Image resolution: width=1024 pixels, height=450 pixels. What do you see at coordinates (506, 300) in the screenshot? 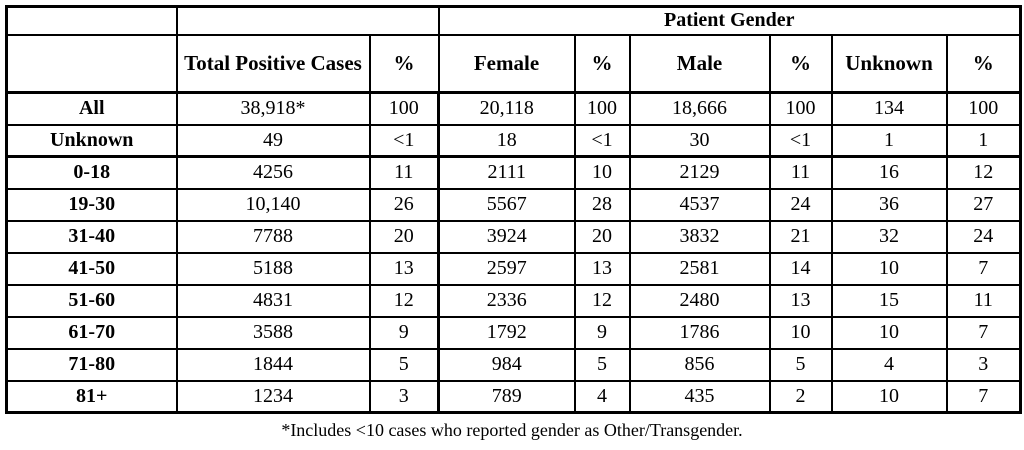
I see `cell-value: 2336` at bounding box center [506, 300].